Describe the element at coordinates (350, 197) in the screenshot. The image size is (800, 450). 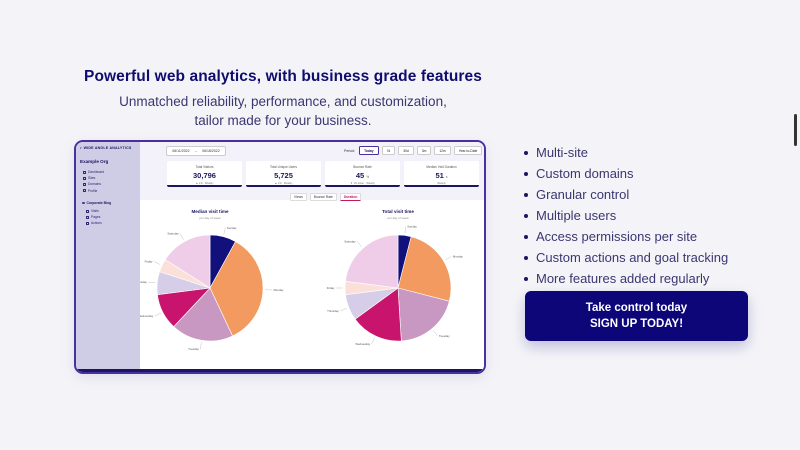
I see `tab-duration: Duration` at that location.